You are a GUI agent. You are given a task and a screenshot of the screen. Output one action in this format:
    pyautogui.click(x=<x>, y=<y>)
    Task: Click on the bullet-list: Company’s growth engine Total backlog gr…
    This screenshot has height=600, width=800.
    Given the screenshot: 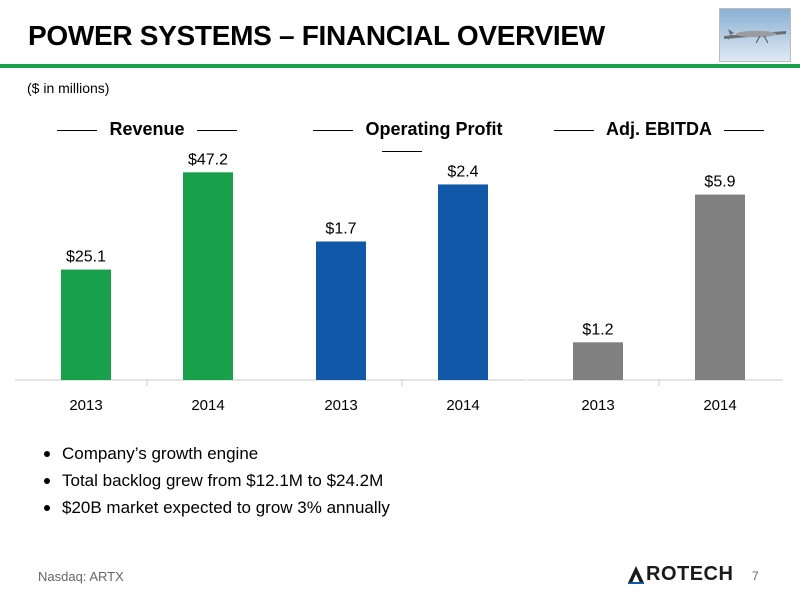 What is the action you would take?
    pyautogui.click(x=215, y=480)
    